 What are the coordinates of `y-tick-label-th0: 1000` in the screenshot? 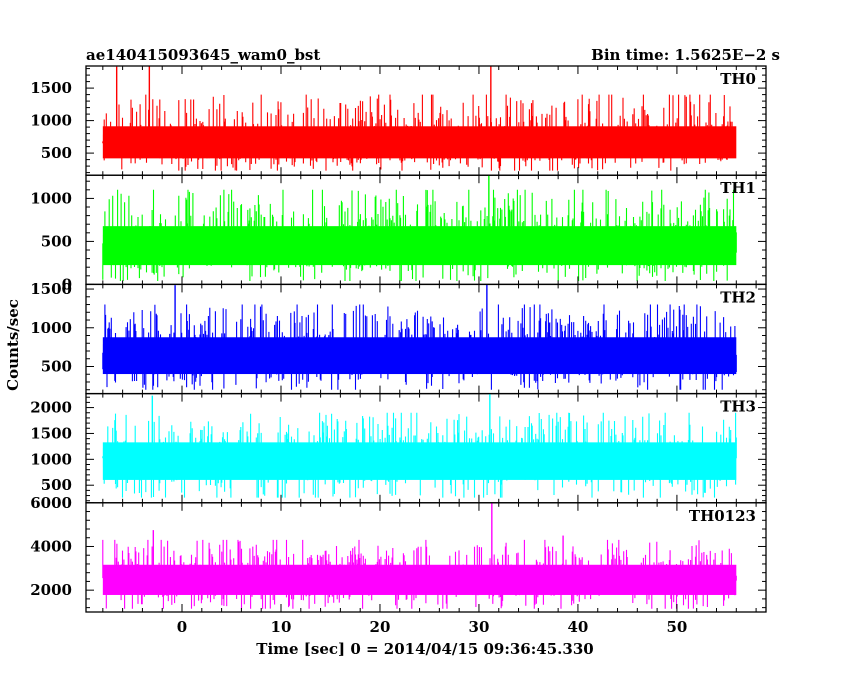 It's located at (51, 121).